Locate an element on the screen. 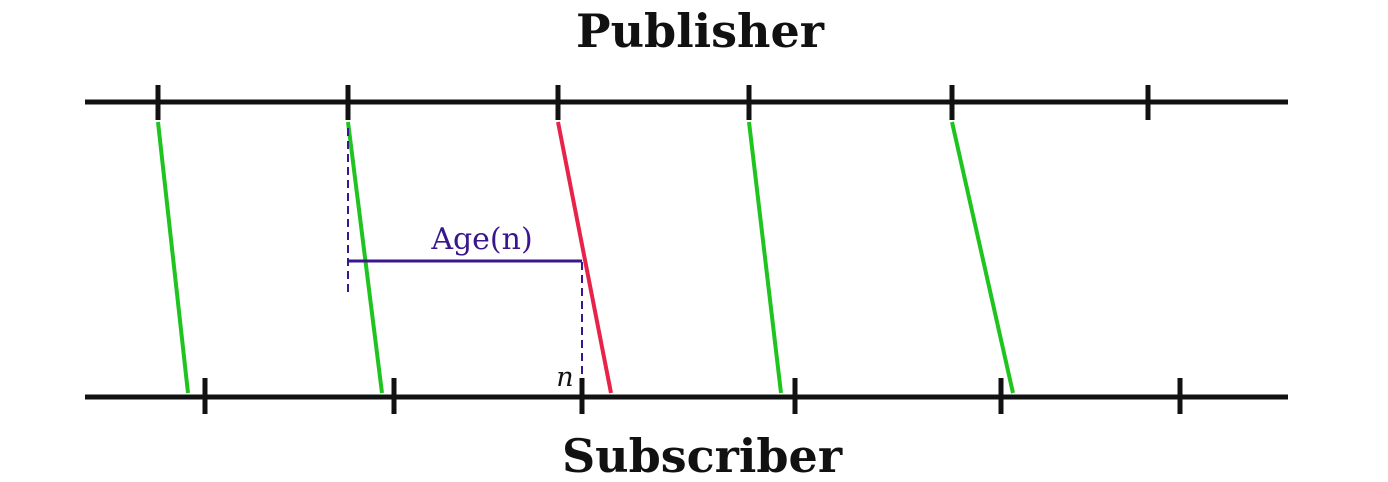 The image size is (1388, 482). late-message-line is located at coordinates (584, 257).